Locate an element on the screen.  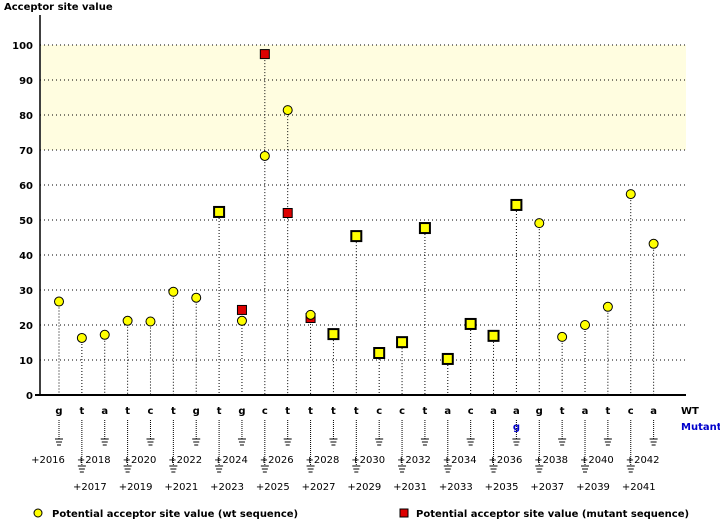
position-label: +2038 is located at coordinates (551, 460).